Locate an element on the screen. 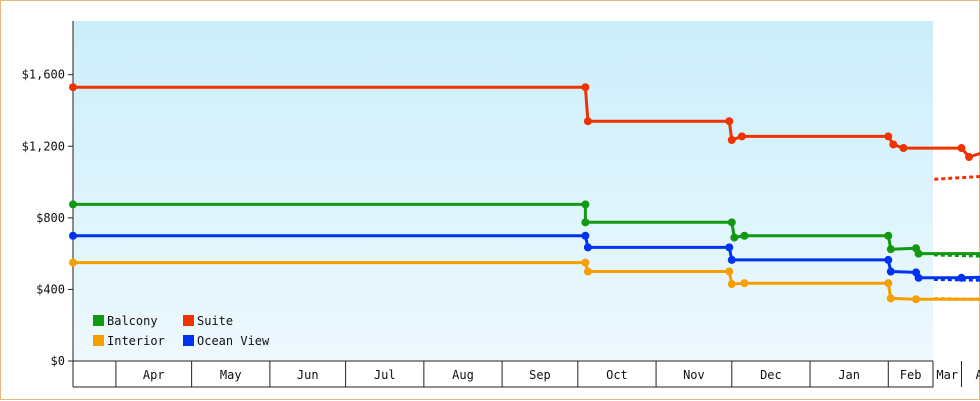 This screenshot has height=401, width=980. x-tick-label: Mar is located at coordinates (947, 375).